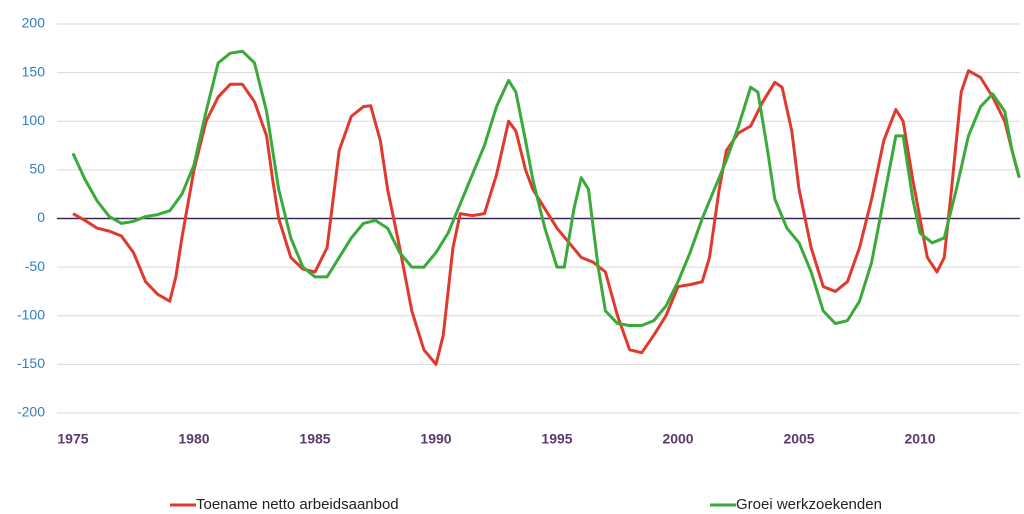 The height and width of the screenshot is (514, 1024). What do you see at coordinates (35, 266) in the screenshot?
I see `y-tick-label: -50` at bounding box center [35, 266].